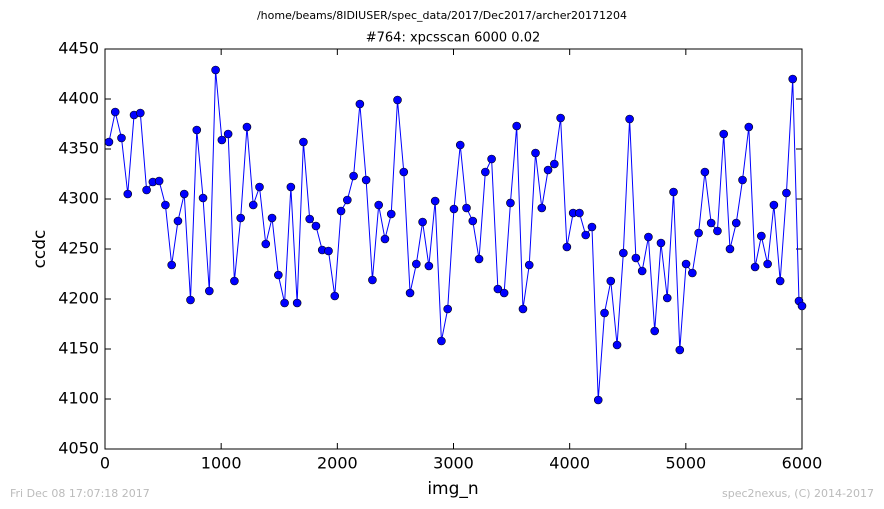 This screenshot has width=884, height=509. I want to click on x-tick-label: 2000, so click(337, 463).